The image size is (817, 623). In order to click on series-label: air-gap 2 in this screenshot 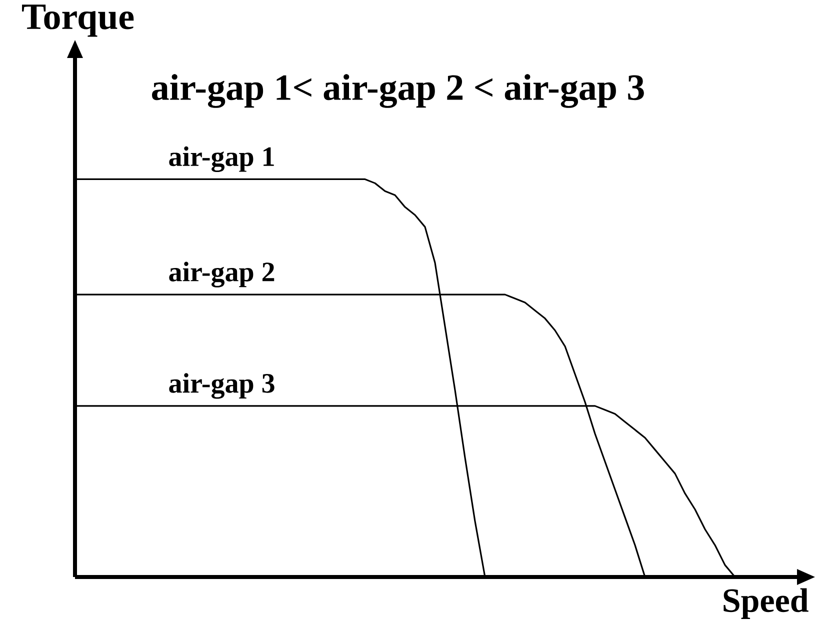, I will do `click(221, 275)`.